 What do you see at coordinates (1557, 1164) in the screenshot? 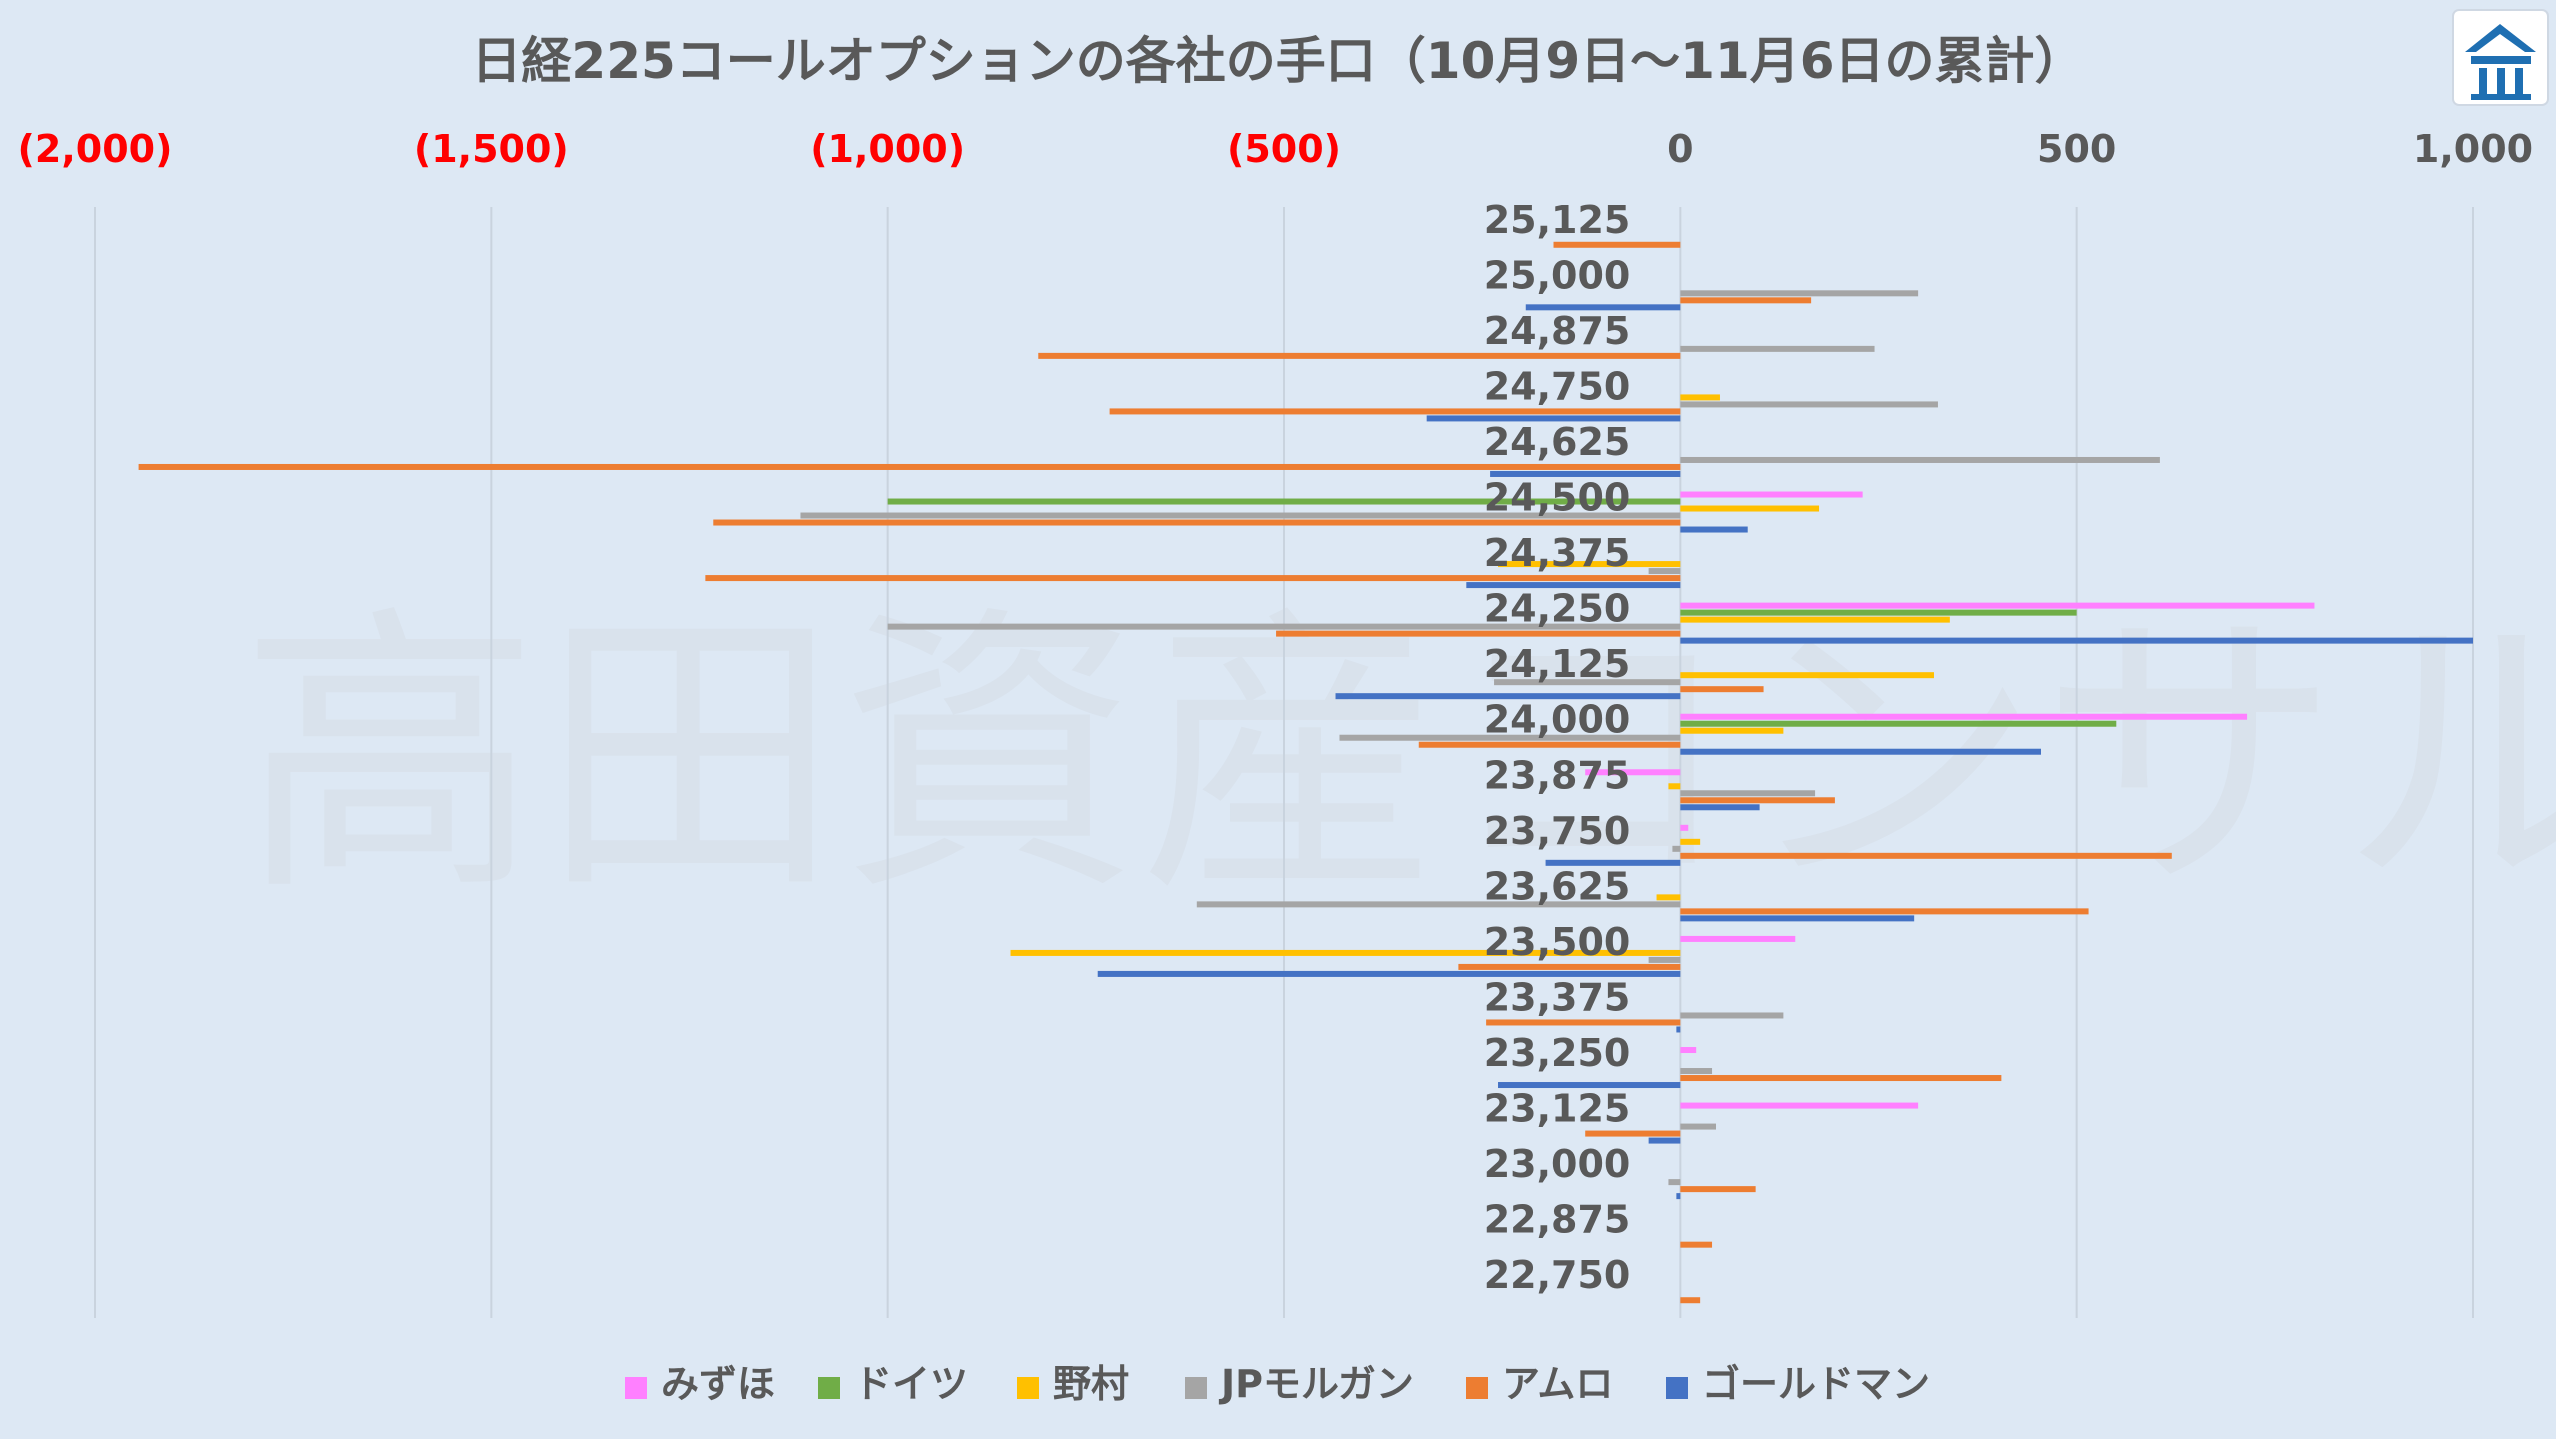
I see `category-label: 23,000` at bounding box center [1557, 1164].